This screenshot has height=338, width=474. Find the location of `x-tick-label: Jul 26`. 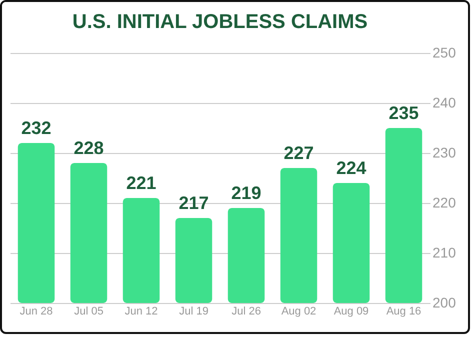

x-tick-label: Jul 26 is located at coordinates (246, 312).